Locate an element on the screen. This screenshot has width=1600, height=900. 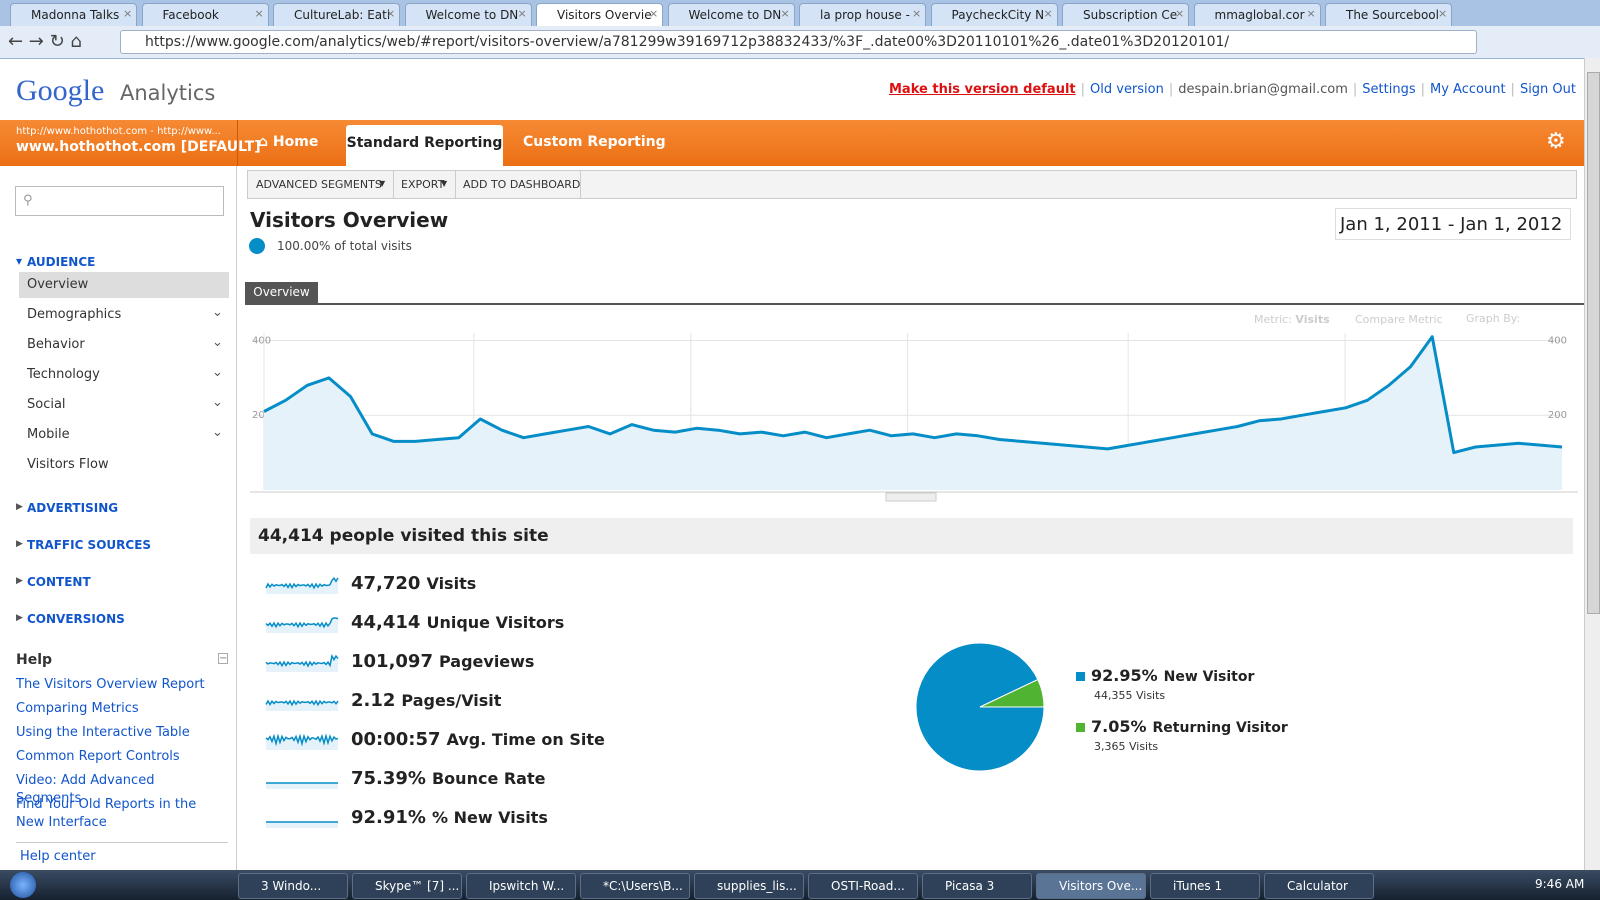
section-header: ▾ is located at coordinates (19, 261).